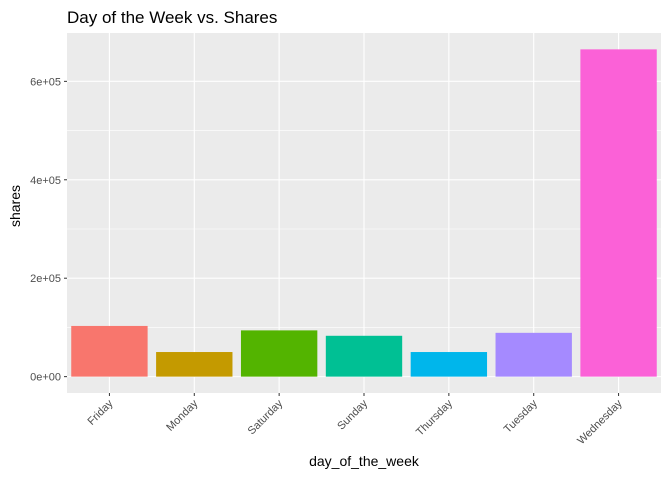 The height and width of the screenshot is (480, 672). What do you see at coordinates (364, 356) in the screenshot?
I see `bar-sunday` at bounding box center [364, 356].